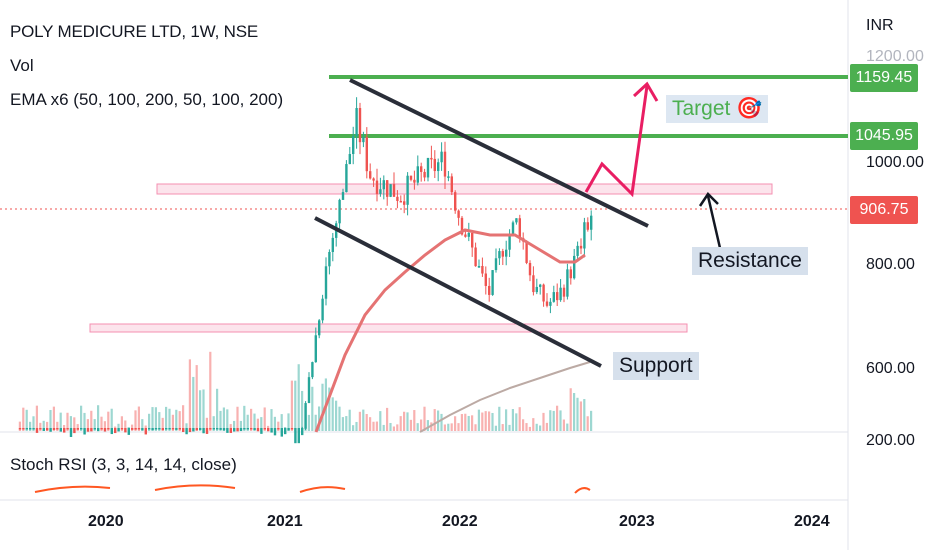 This screenshot has width=932, height=550. What do you see at coordinates (895, 162) in the screenshot?
I see `price-tick: 1000.00` at bounding box center [895, 162].